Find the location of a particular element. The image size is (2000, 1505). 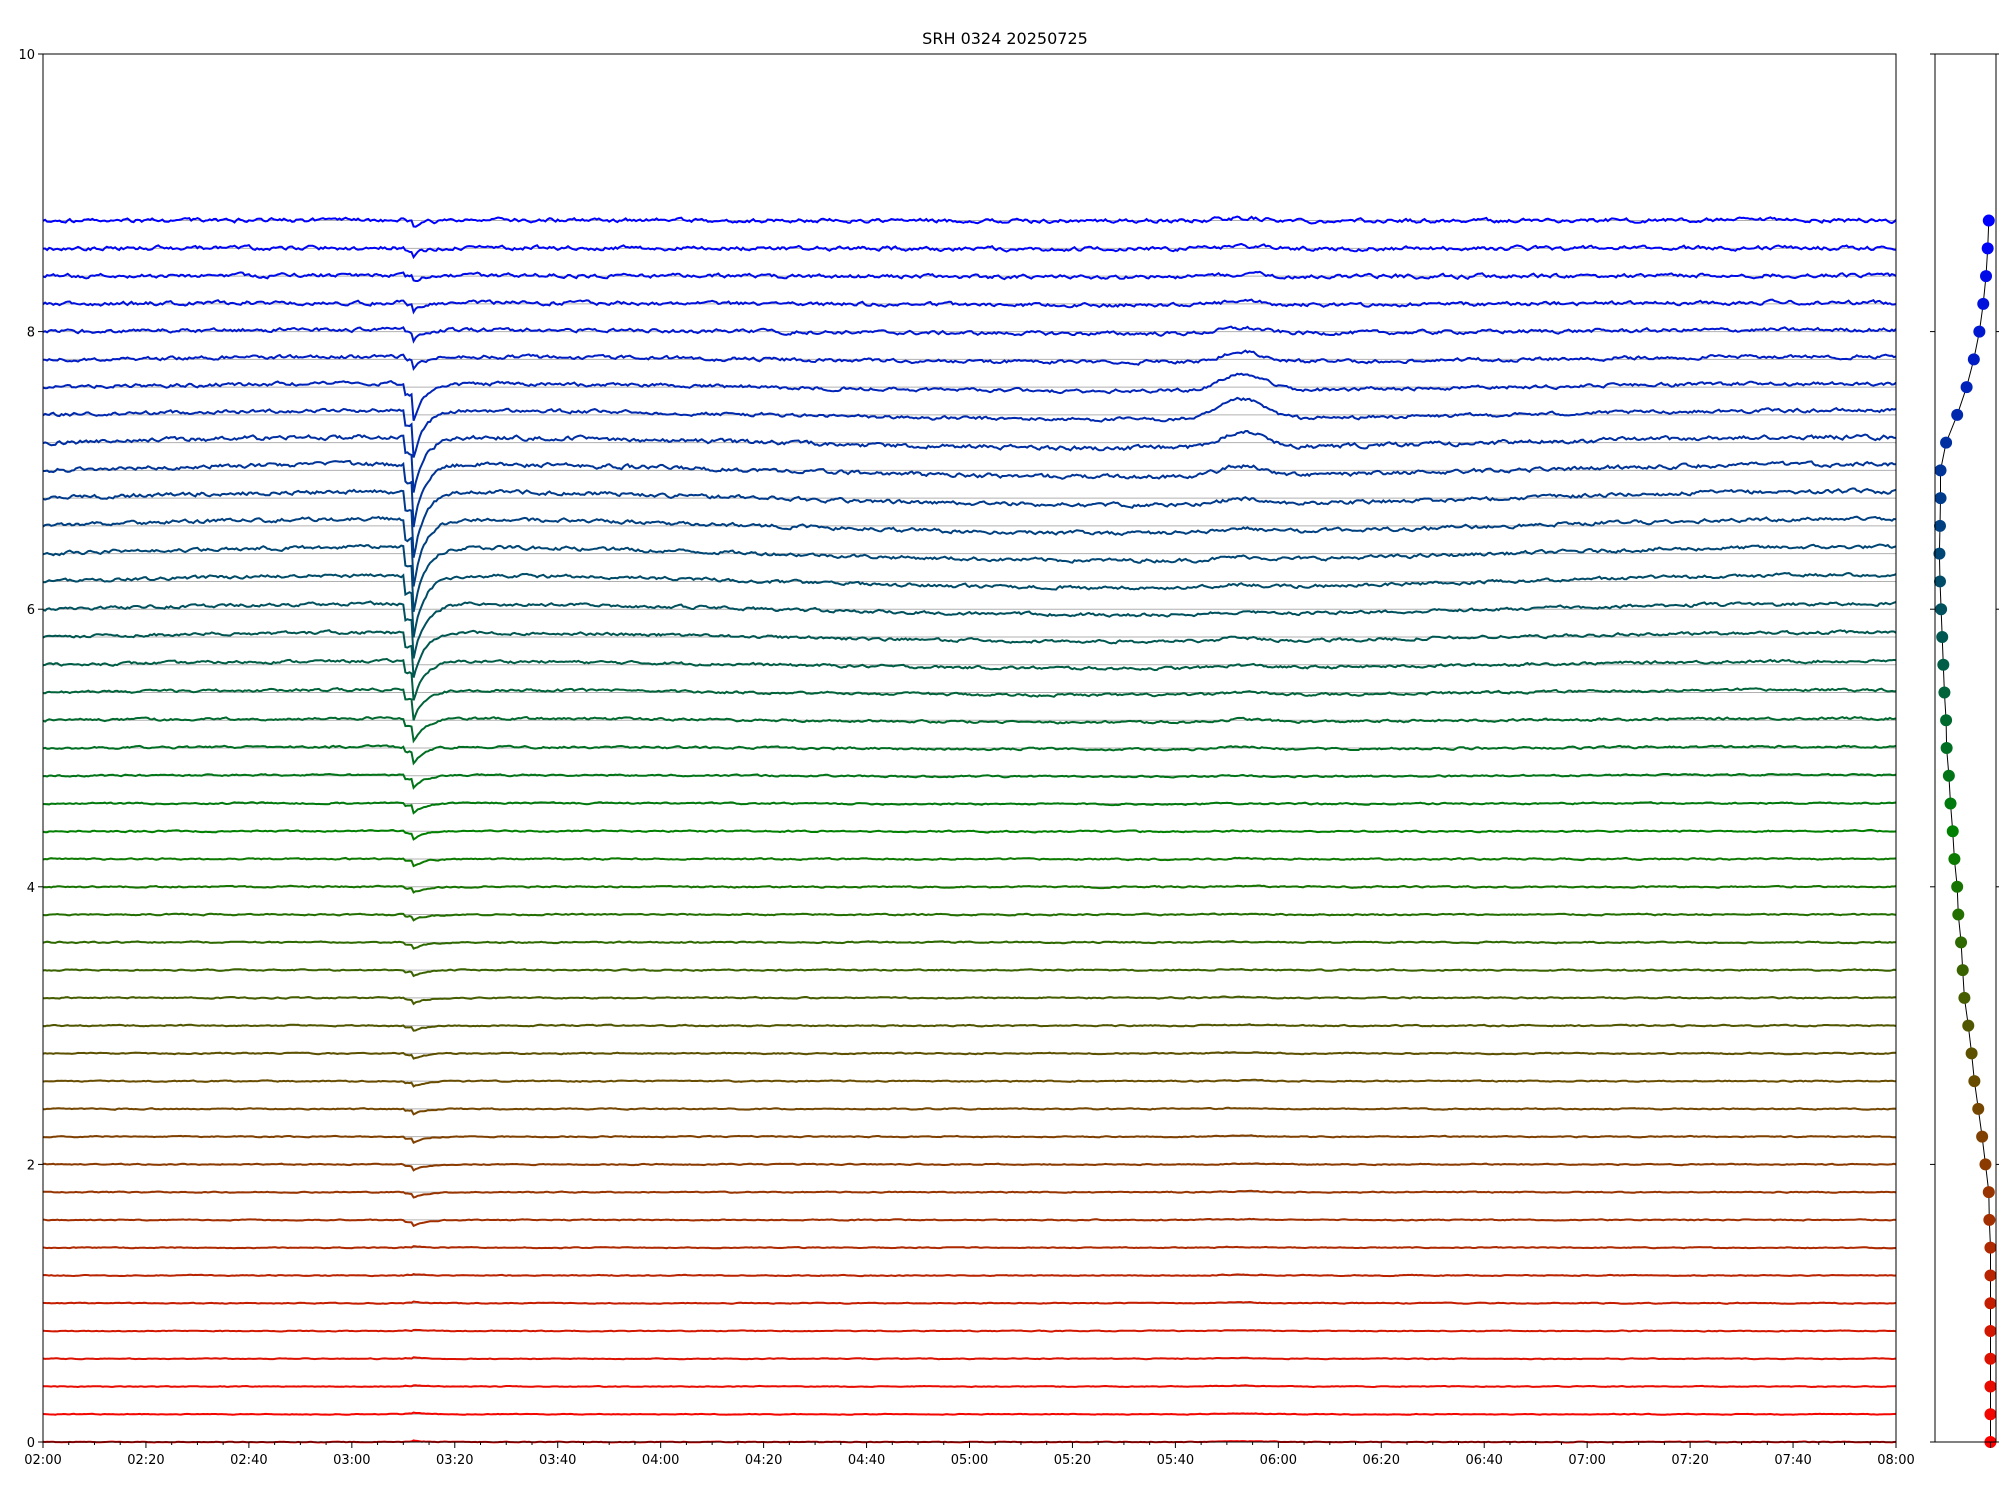

x-tick-label: 05:00 is located at coordinates (969, 1460).